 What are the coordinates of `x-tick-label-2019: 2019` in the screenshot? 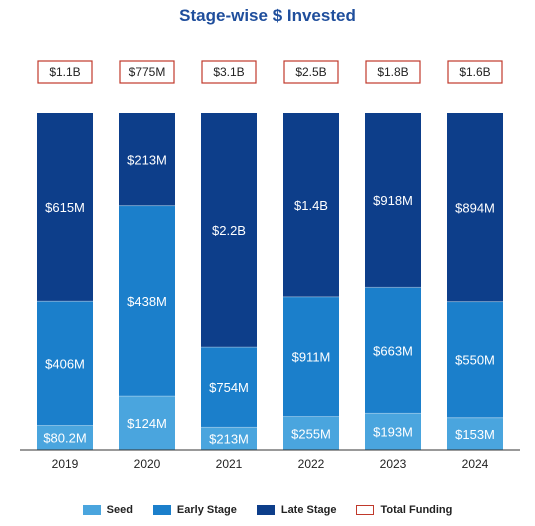 It's located at (65, 464).